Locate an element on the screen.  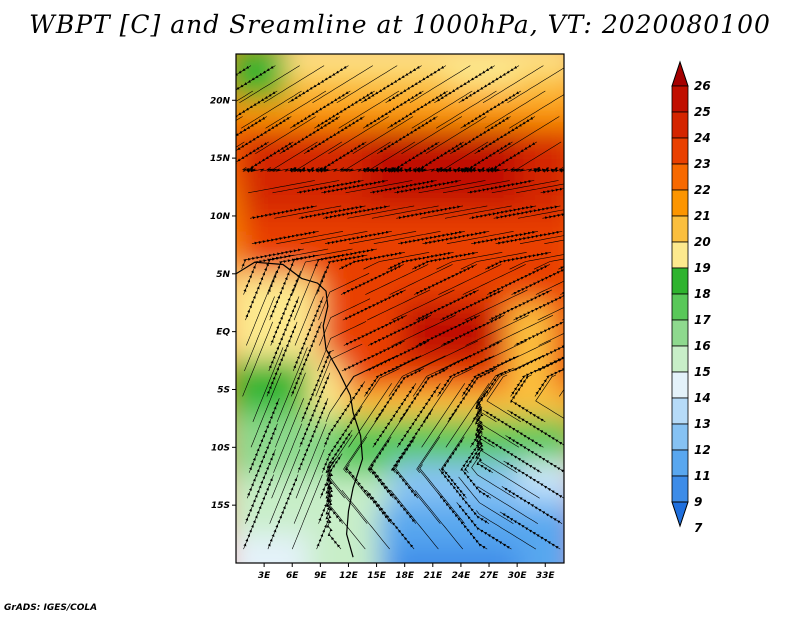
colorbar-label: 16 is located at coordinates (702, 346).